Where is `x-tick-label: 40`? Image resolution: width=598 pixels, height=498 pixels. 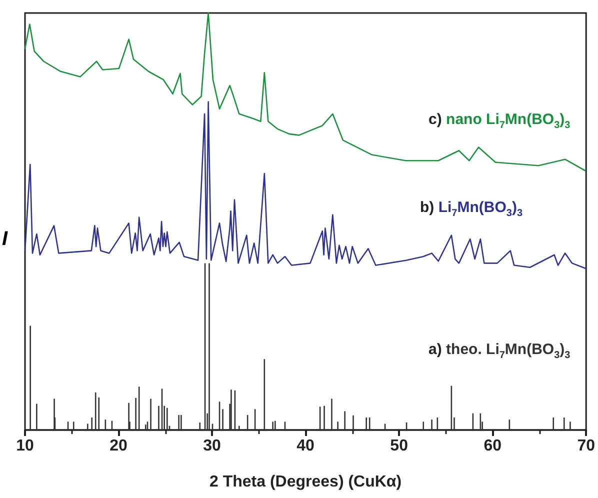
x-tick-label: 40 is located at coordinates (305, 446).